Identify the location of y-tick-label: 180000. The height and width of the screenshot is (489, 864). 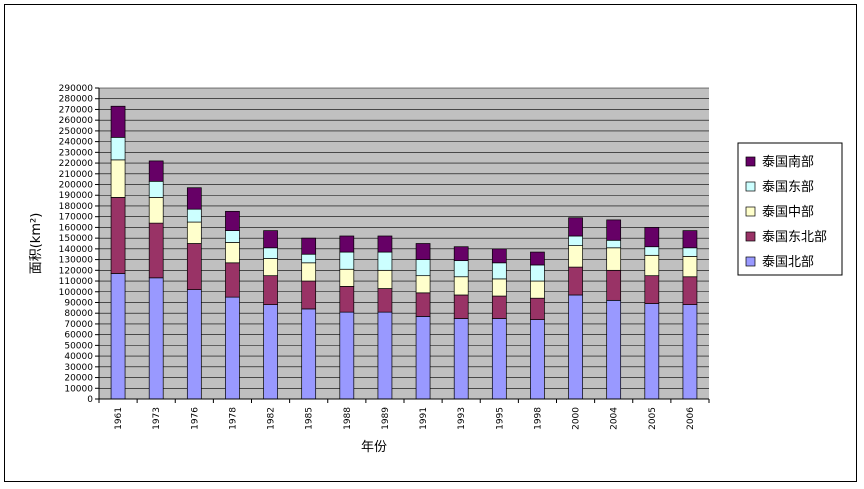
(76, 207).